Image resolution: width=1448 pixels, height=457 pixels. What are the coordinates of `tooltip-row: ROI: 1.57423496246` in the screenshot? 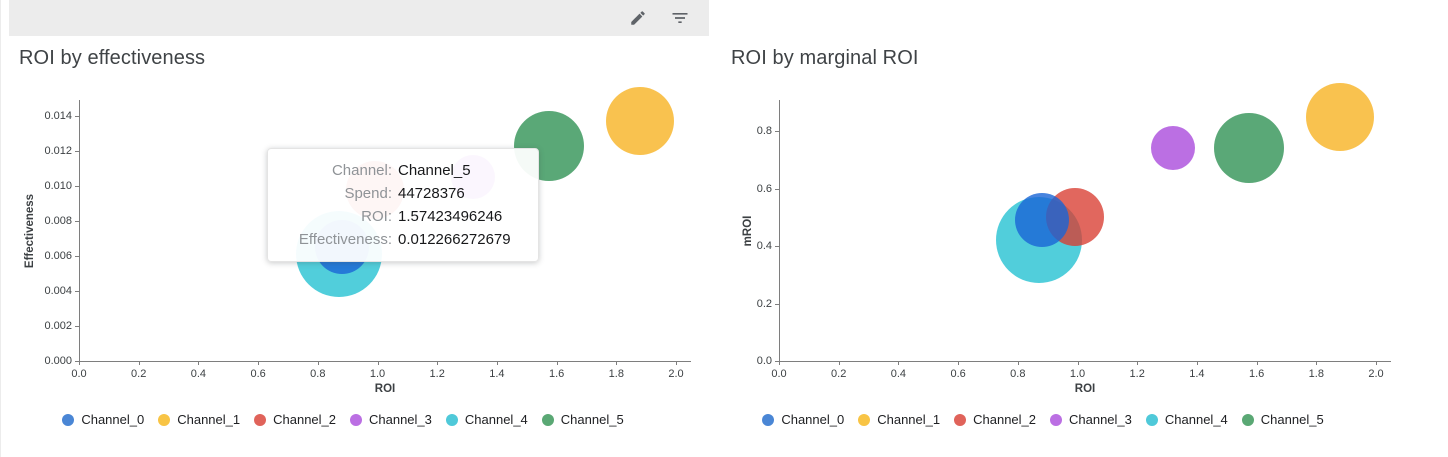 It's located at (402, 216).